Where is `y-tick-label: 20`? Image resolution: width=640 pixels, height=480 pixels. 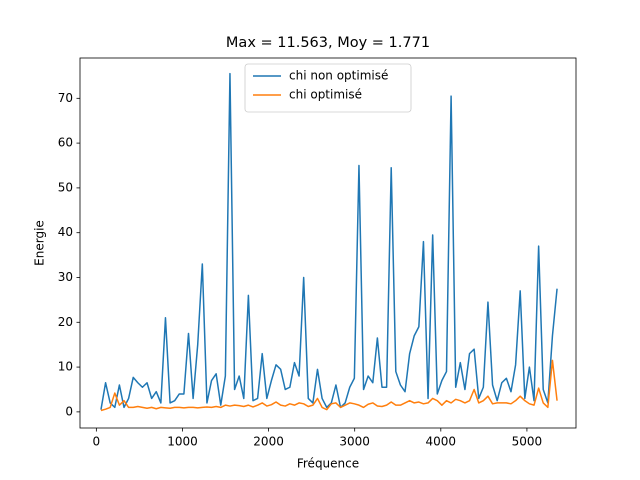
y-tick-label: 20 is located at coordinates (65, 322).